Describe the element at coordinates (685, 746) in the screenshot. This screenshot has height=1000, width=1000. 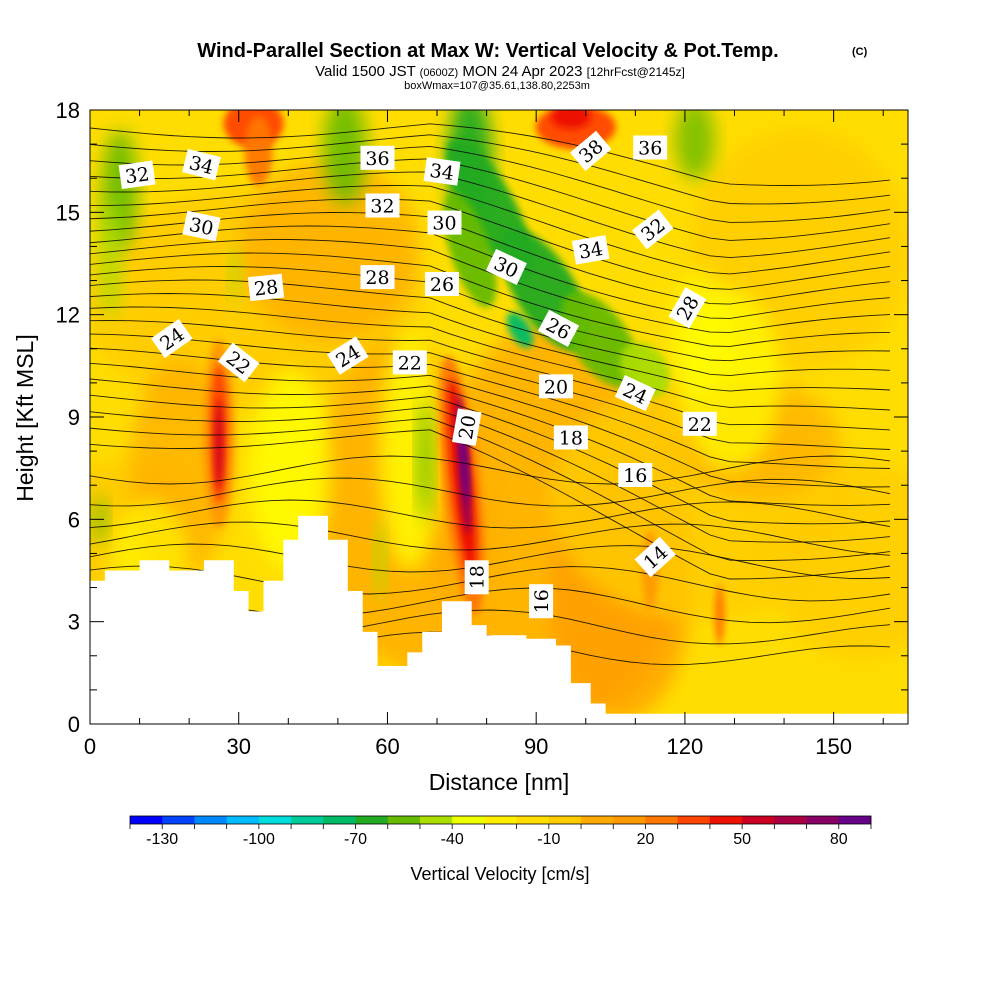
I see `x-tick-label: 120` at that location.